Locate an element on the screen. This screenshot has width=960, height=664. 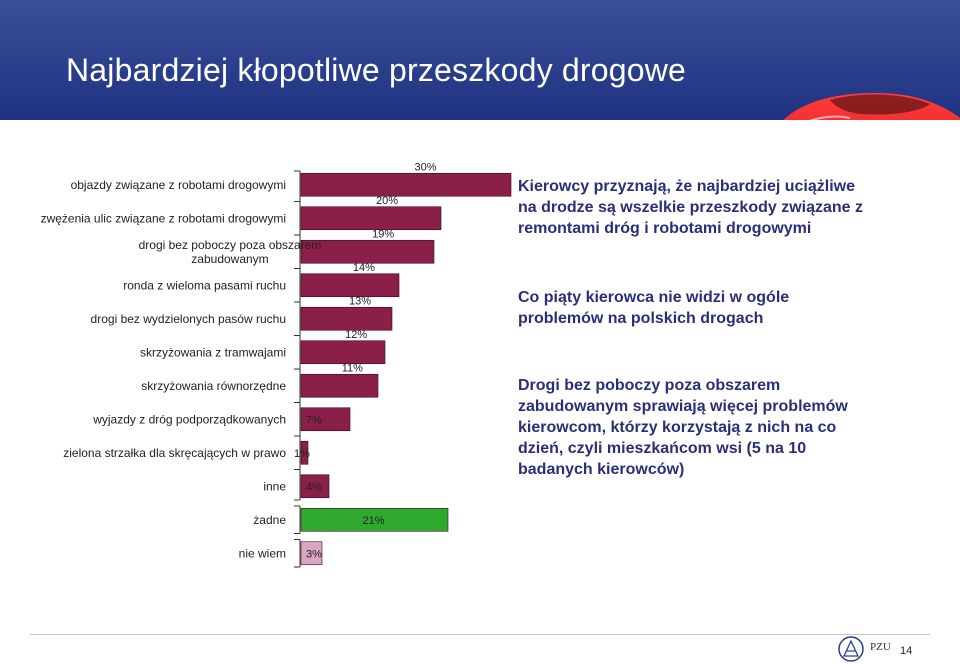
category-label: wyjazdy z dróg podporządkowanych is located at coordinates (189, 419).